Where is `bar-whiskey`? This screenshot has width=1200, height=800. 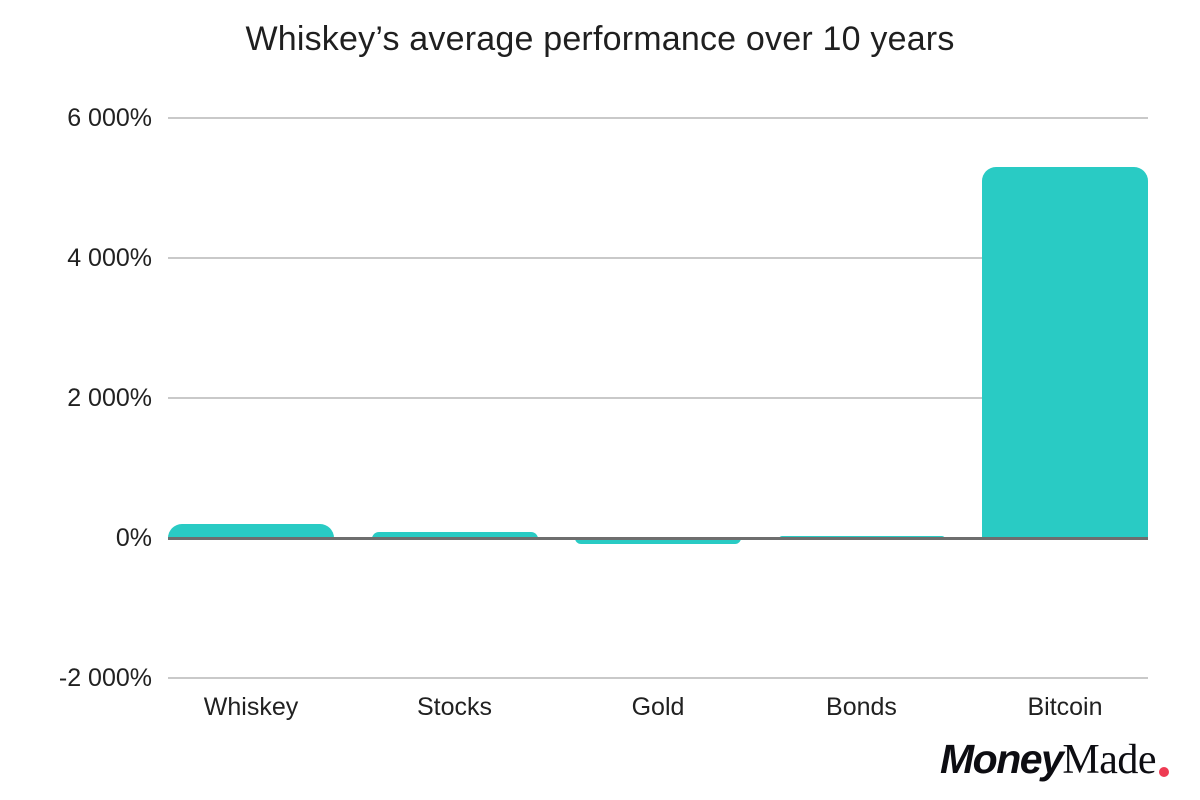
bar-whiskey is located at coordinates (251, 531).